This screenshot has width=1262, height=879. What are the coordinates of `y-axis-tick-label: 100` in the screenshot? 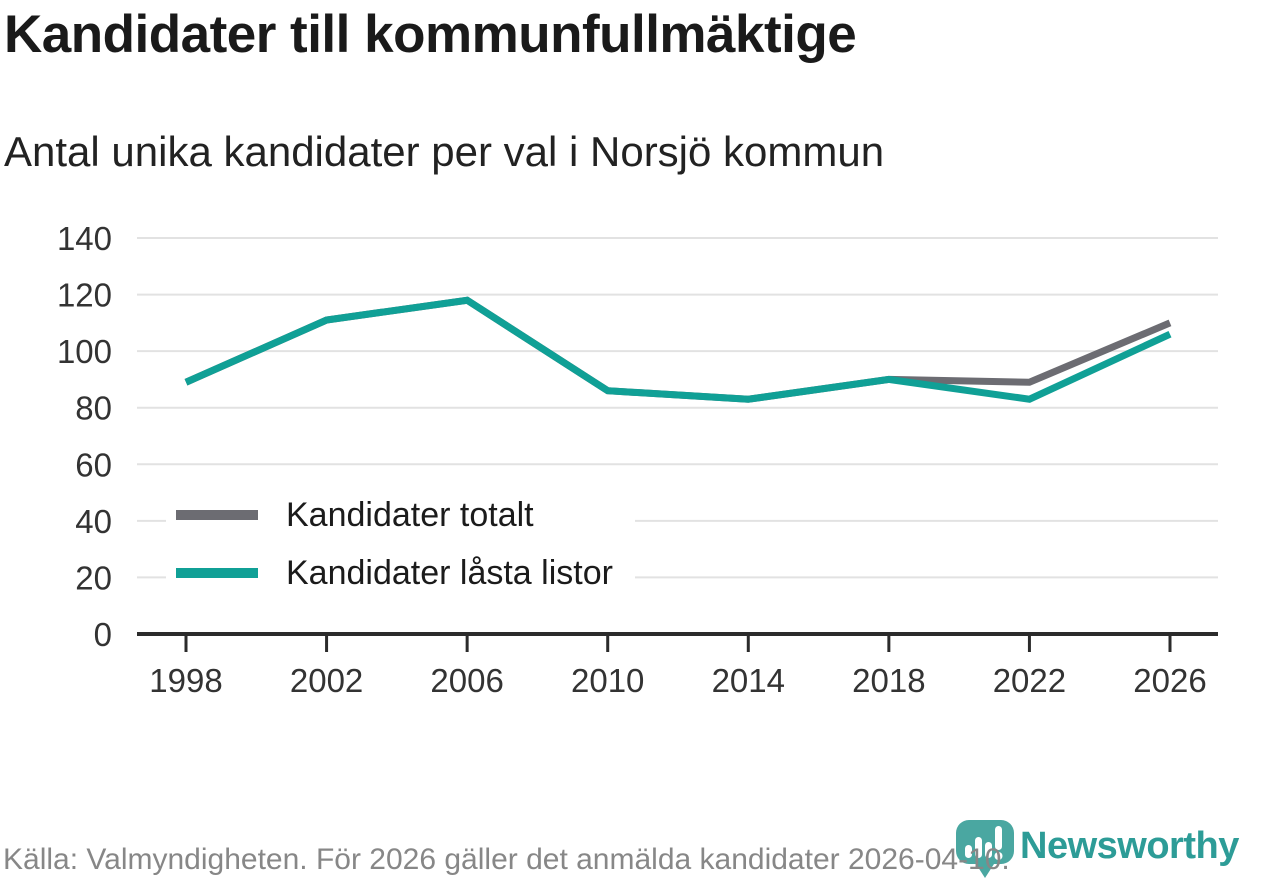 It's located at (84, 351).